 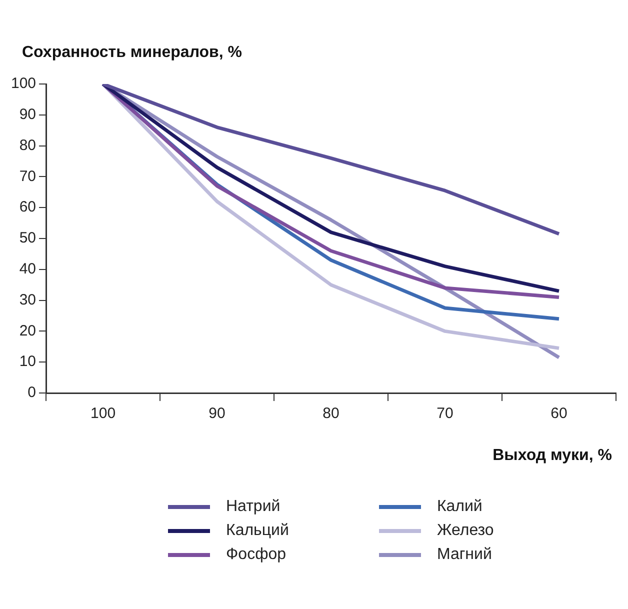 I want to click on x-axis-title: Выход муки, %, so click(x=552, y=456).